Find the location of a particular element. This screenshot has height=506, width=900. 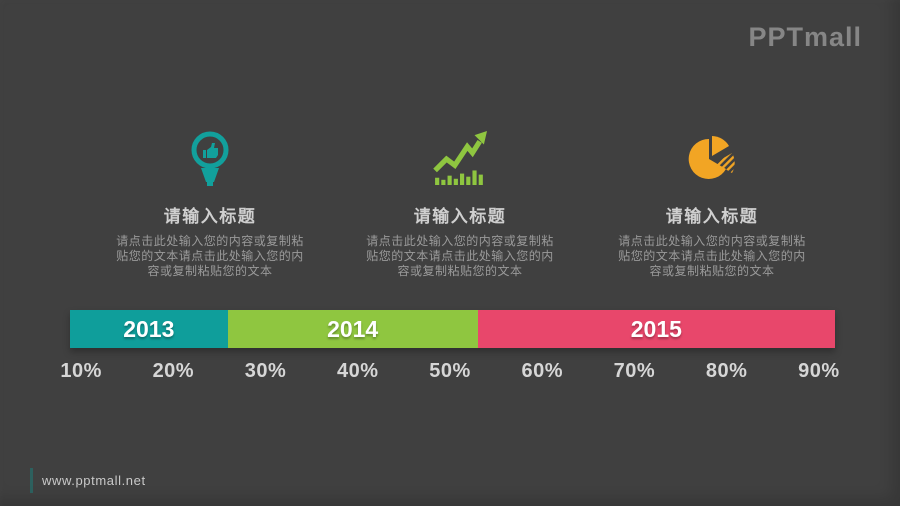

tick-label: 90% is located at coordinates (819, 371).